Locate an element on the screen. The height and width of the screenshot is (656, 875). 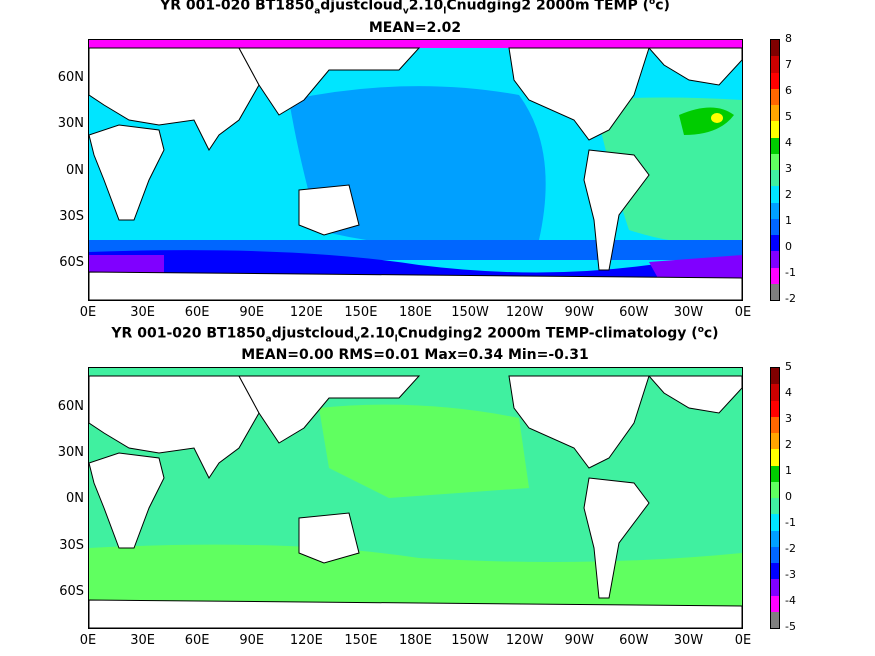
bottom-lon-label: 30E is located at coordinates (142, 640).